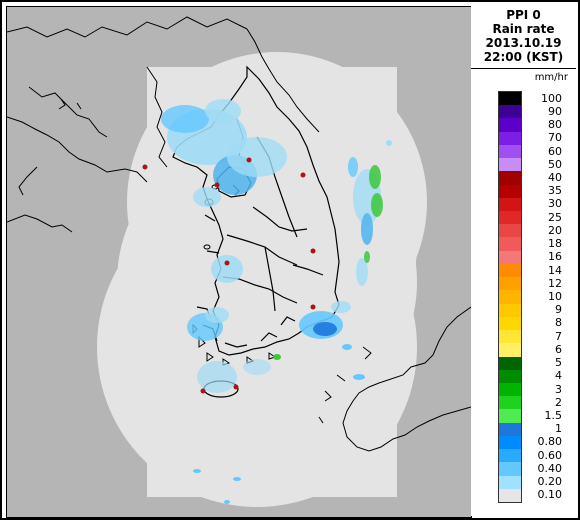  What do you see at coordinates (555, 125) in the screenshot?
I see `scale-label: 80` at bounding box center [555, 125].